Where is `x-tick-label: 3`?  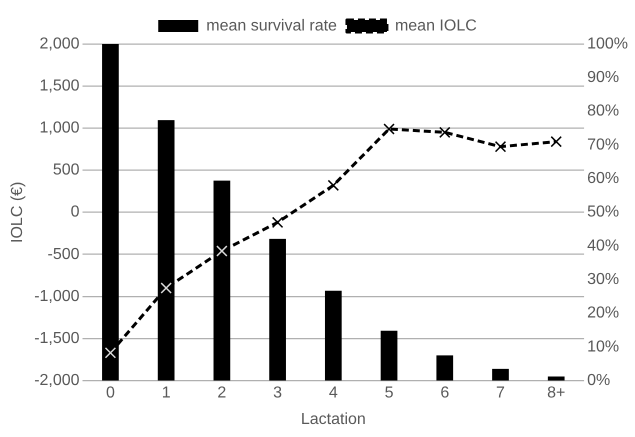 x-tick-label: 3 is located at coordinates (277, 393).